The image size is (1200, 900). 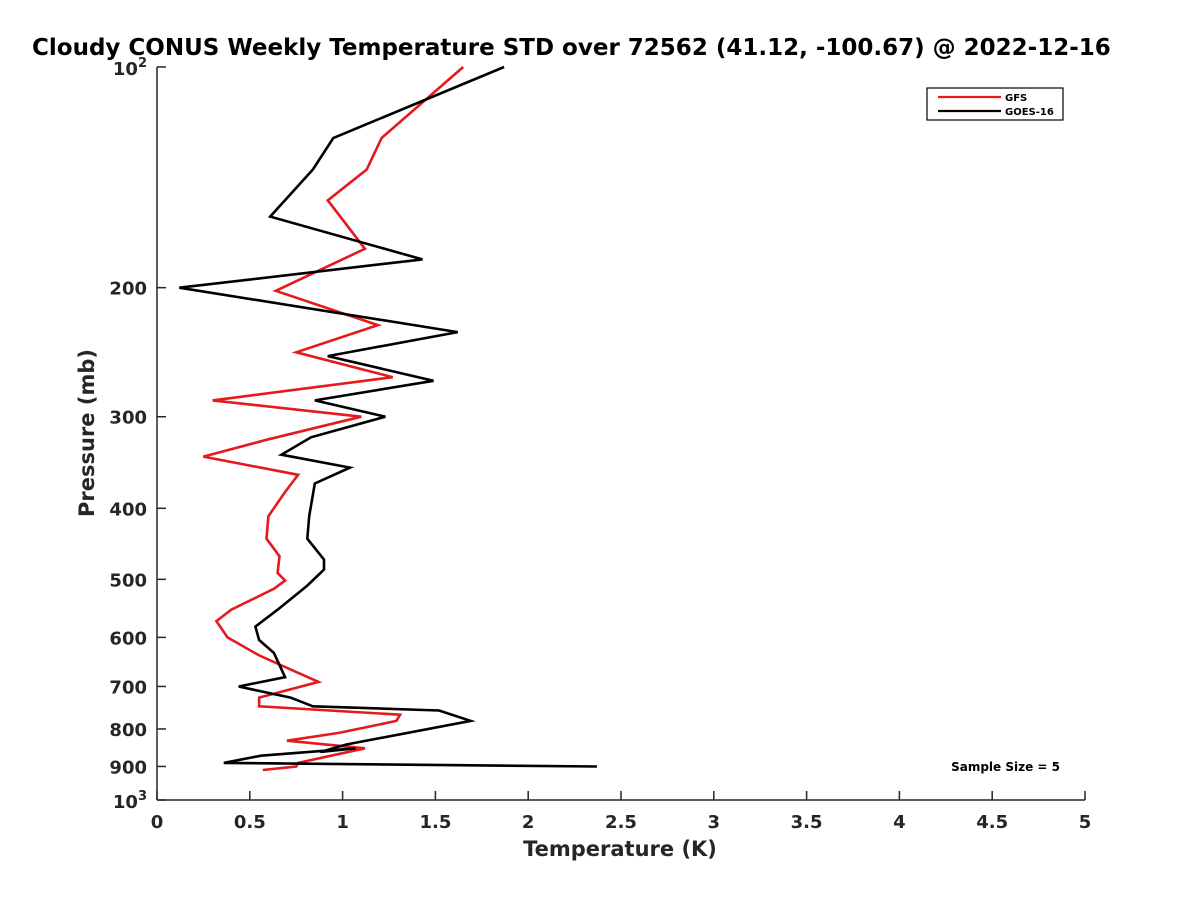 I want to click on y-tick-label: 10², so click(x=130, y=68).